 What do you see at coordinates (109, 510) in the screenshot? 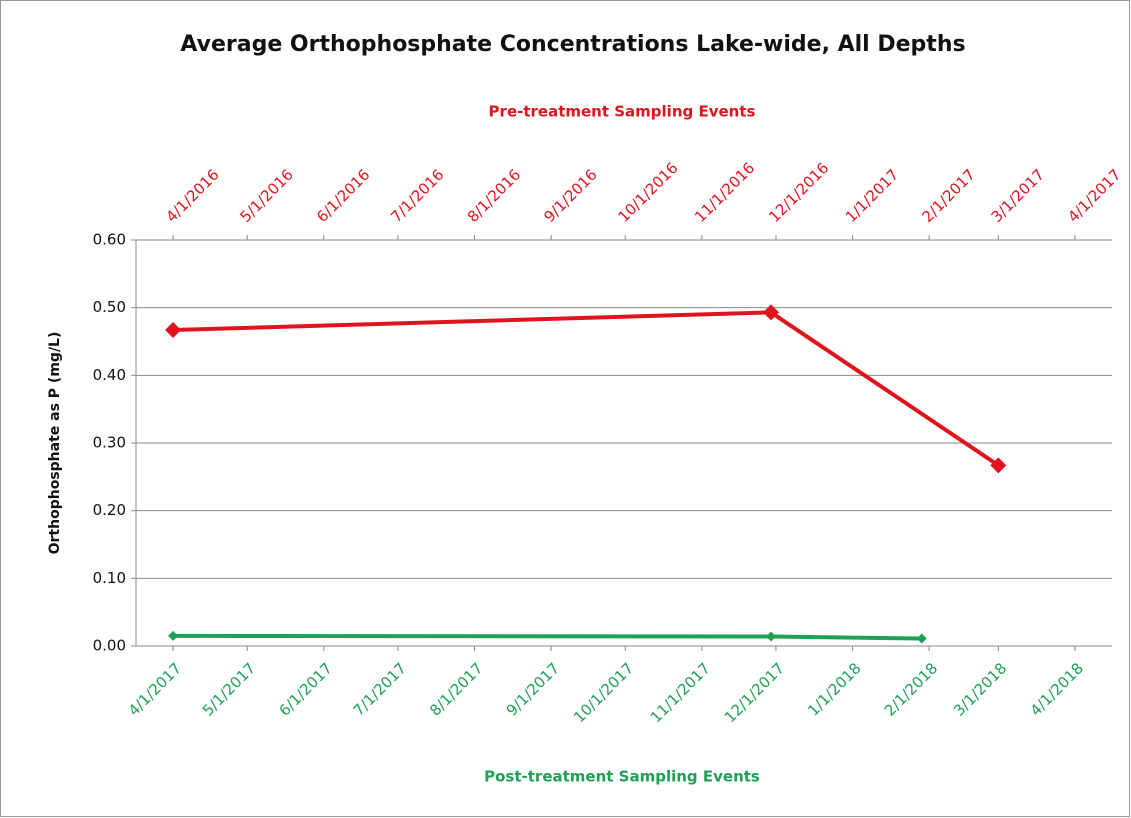
I see `y-tick-label: 0.20` at bounding box center [109, 510].